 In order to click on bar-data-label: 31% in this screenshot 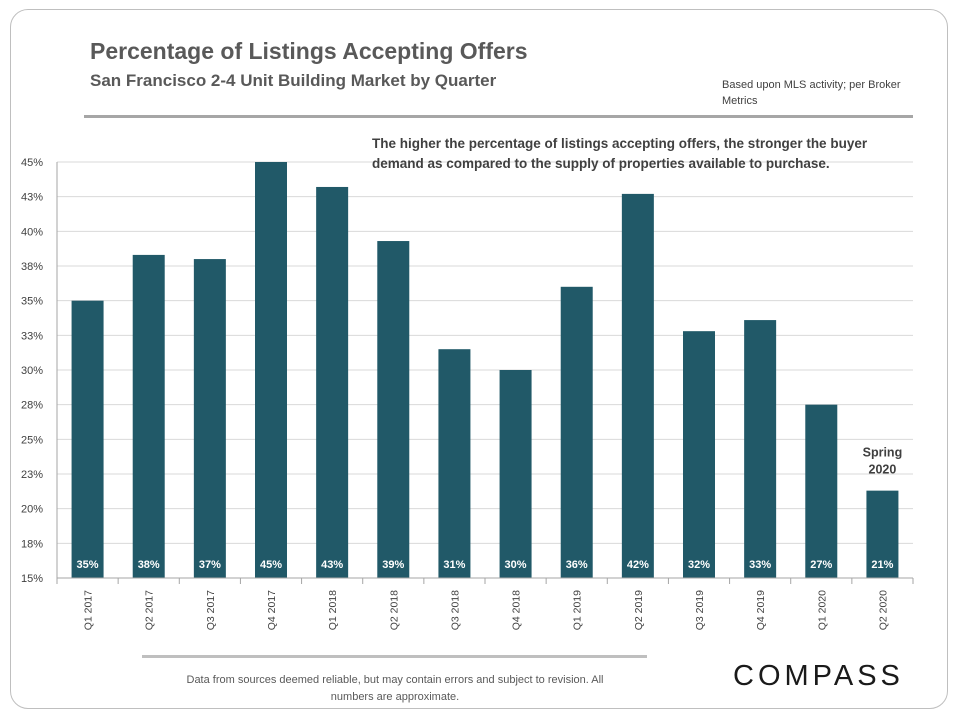, I will do `click(454, 565)`.